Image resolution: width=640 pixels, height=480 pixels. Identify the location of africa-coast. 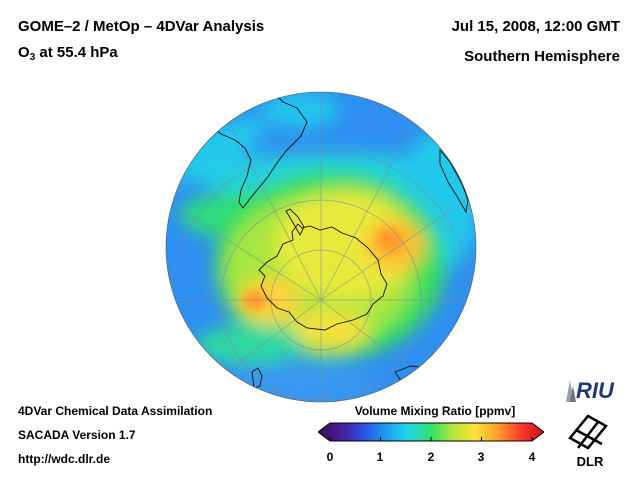
(454, 181).